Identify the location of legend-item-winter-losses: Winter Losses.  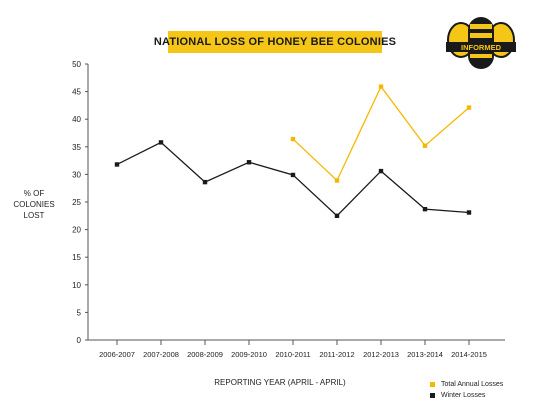
(466, 395).